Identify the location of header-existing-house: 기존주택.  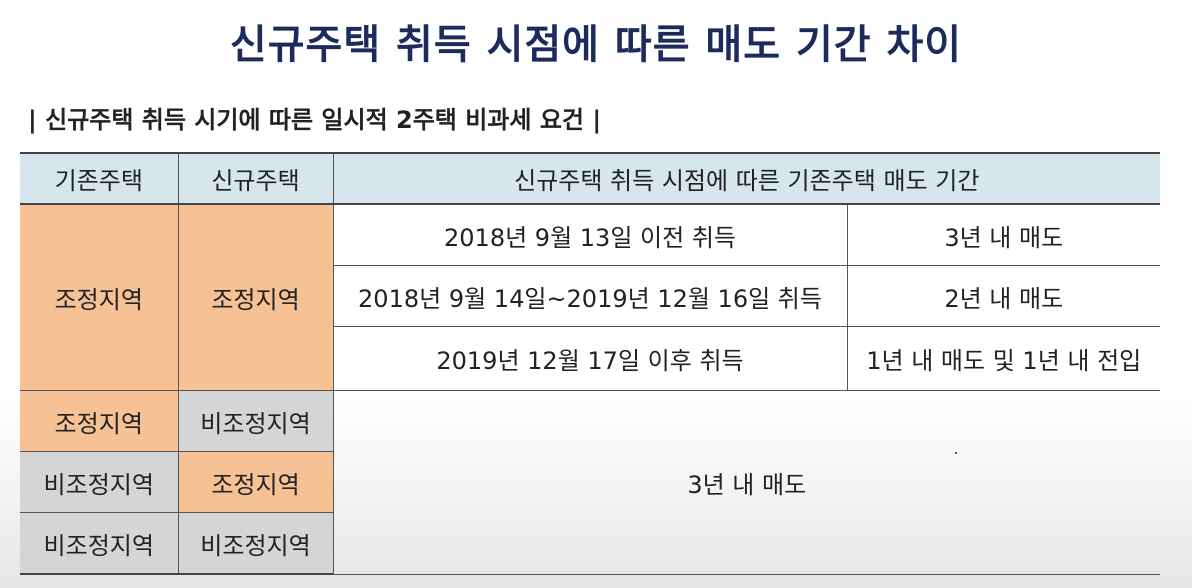
(99, 178).